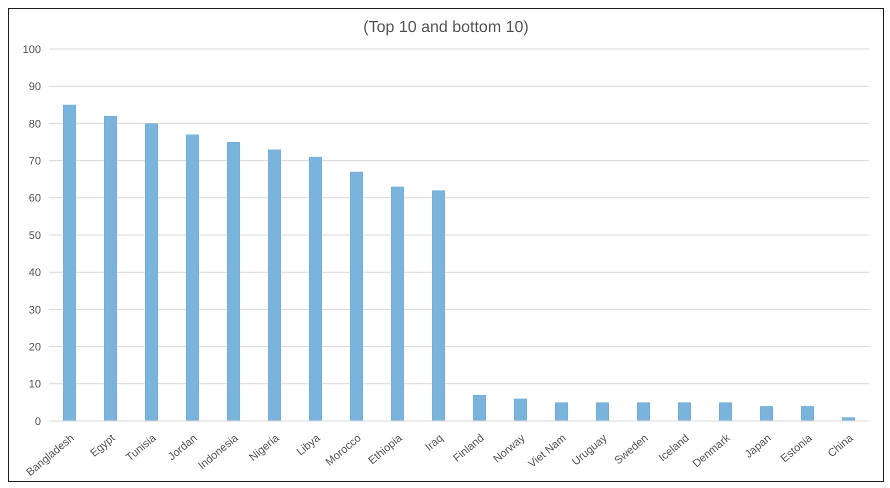  What do you see at coordinates (34, 87) in the screenshot?
I see `y-tick-label: 90` at bounding box center [34, 87].